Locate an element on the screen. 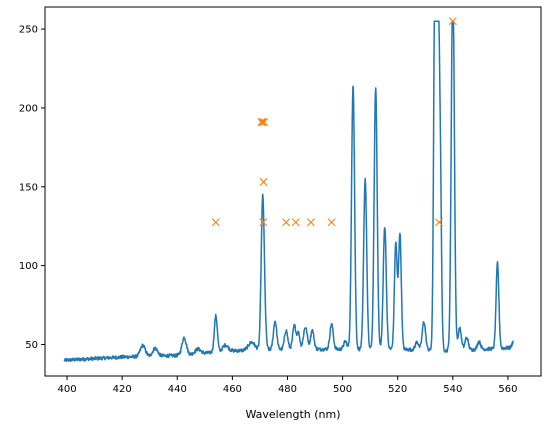 The height and width of the screenshot is (432, 552). y-axis-ticks: 50 100 150 200 250 is located at coordinates (32, 188).